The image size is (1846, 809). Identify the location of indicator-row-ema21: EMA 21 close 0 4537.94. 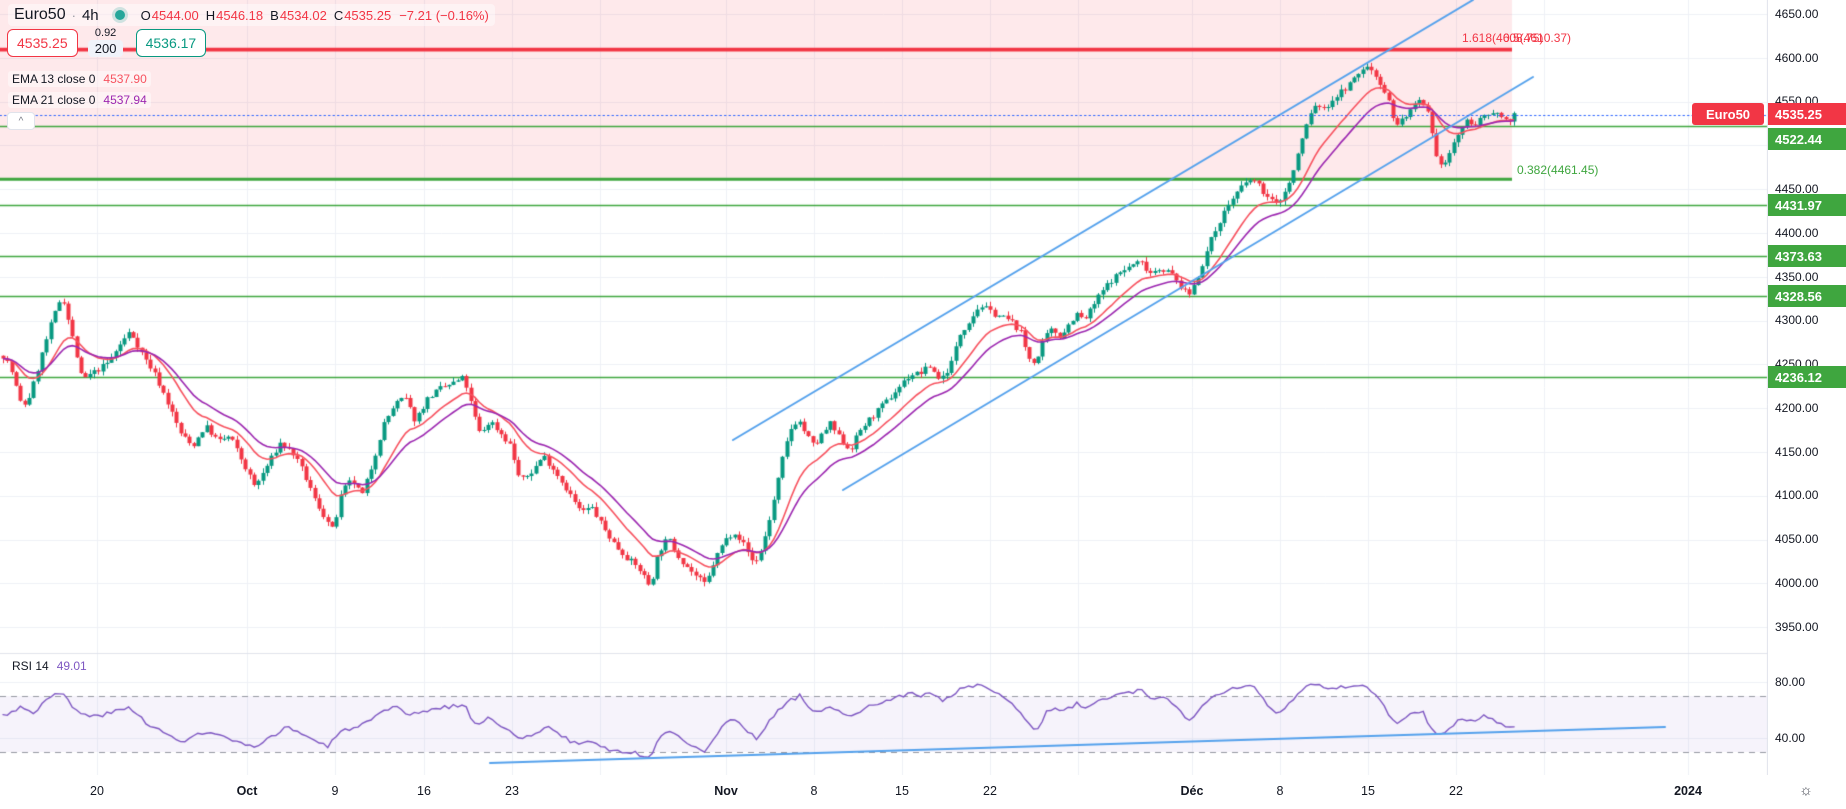
(79, 100).